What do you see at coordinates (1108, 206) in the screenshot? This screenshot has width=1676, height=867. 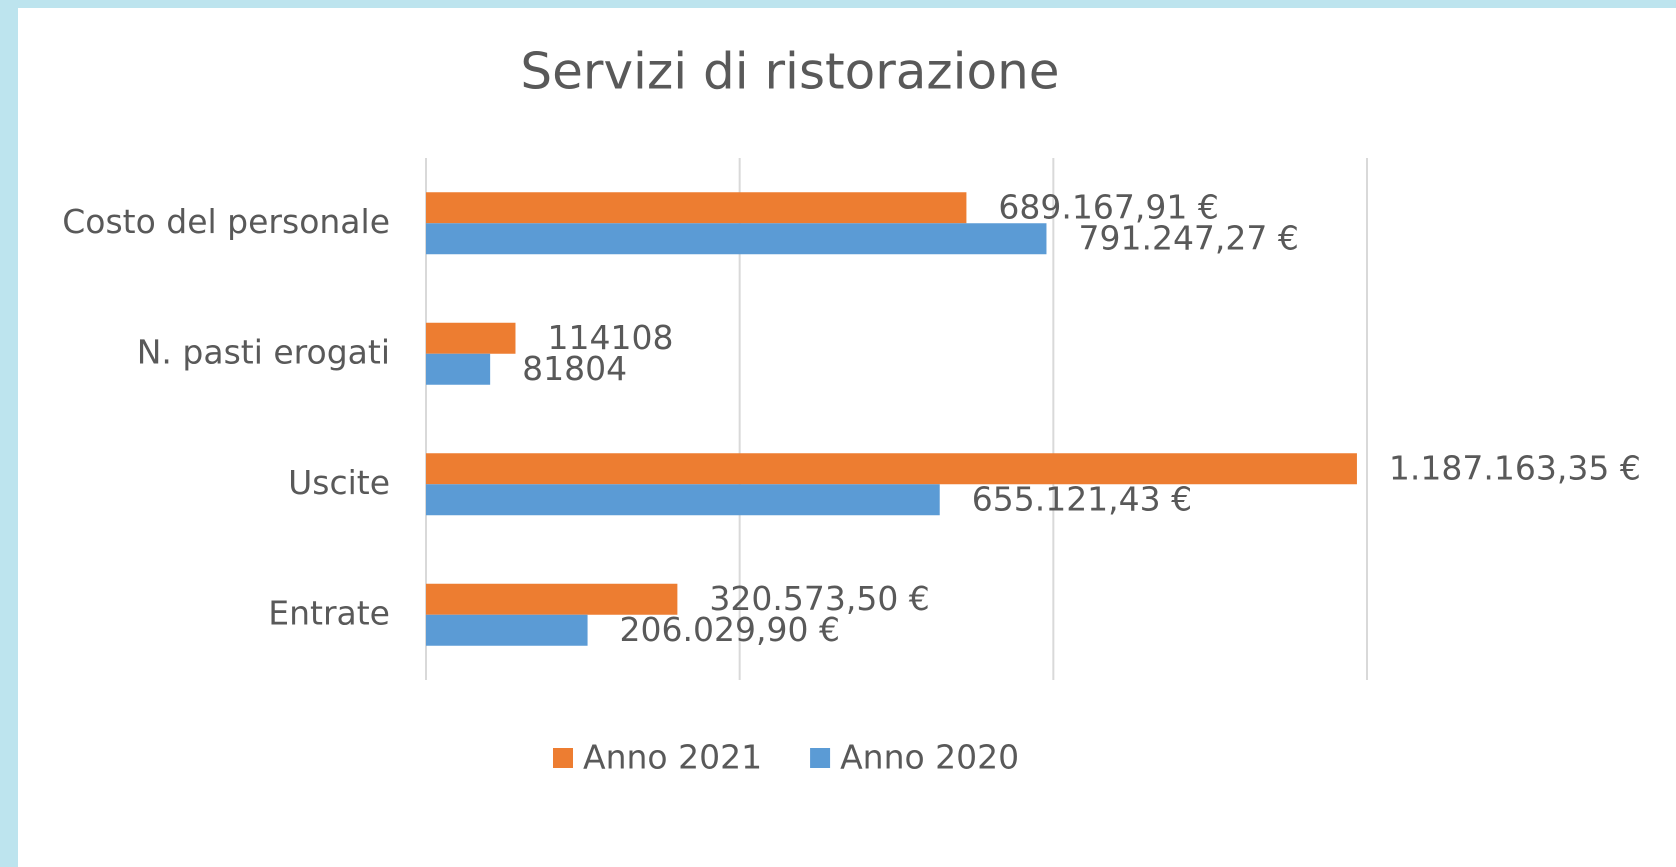 I see `data-label: 689.167,91 €` at bounding box center [1108, 206].